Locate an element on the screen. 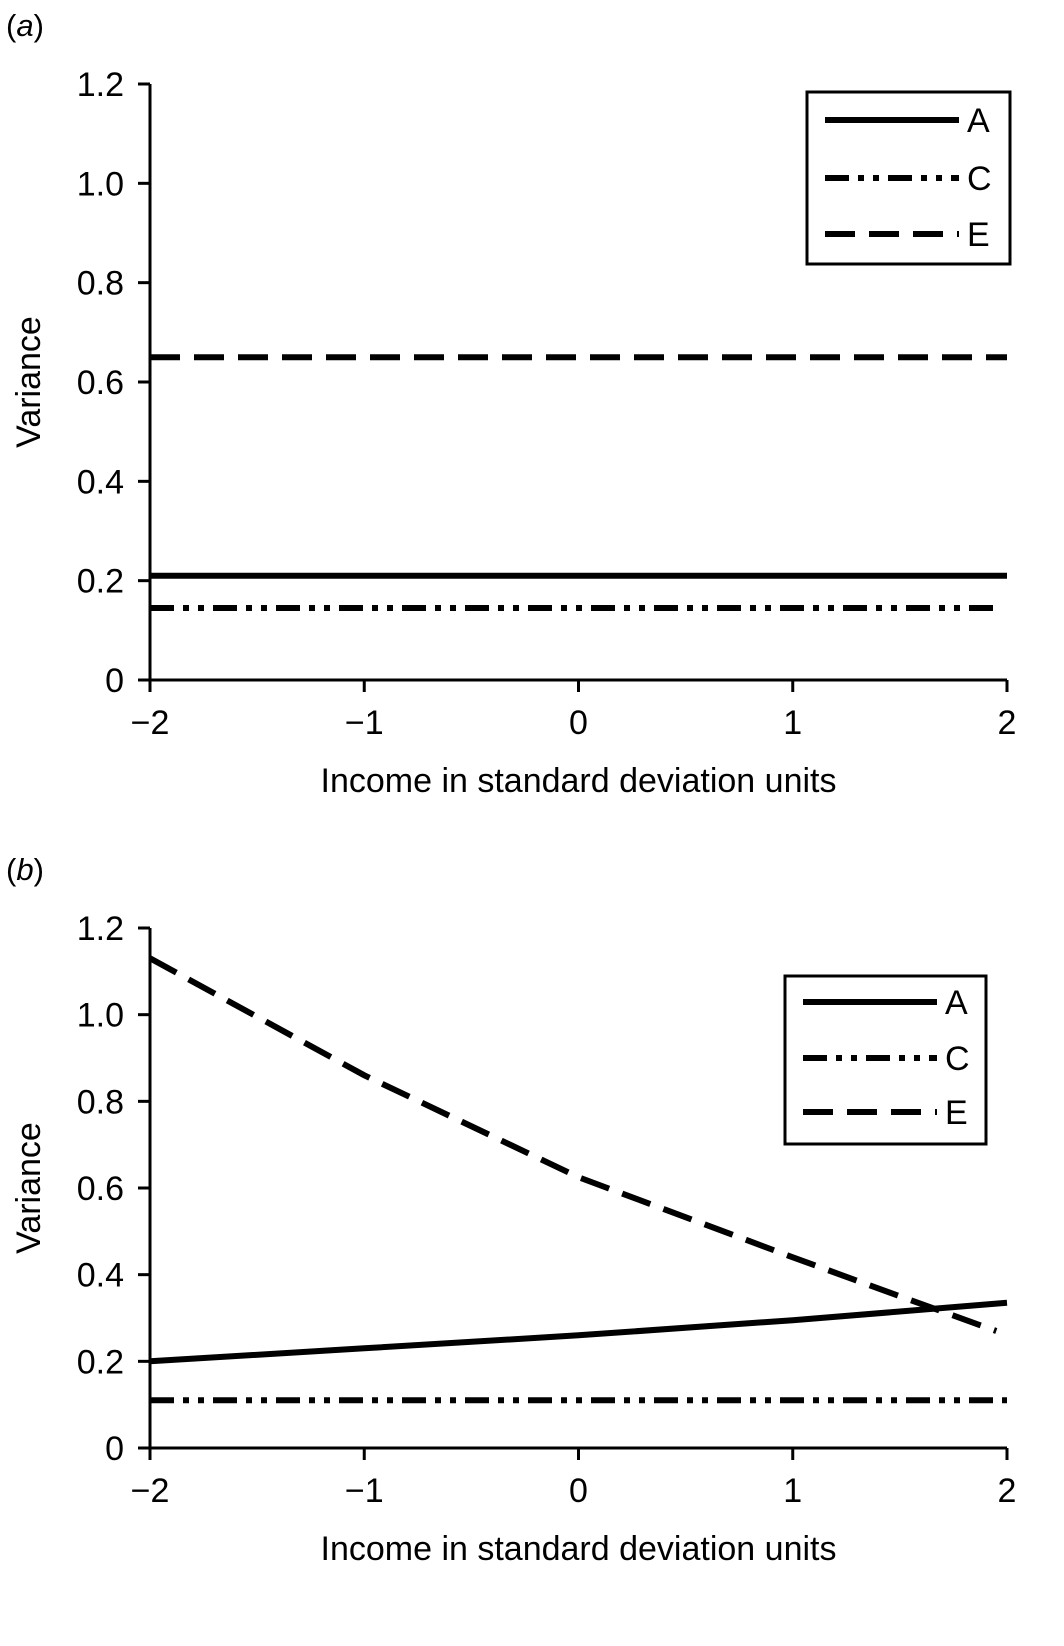 The image size is (1064, 1646). panel-label: (a) is located at coordinates (25, 25).